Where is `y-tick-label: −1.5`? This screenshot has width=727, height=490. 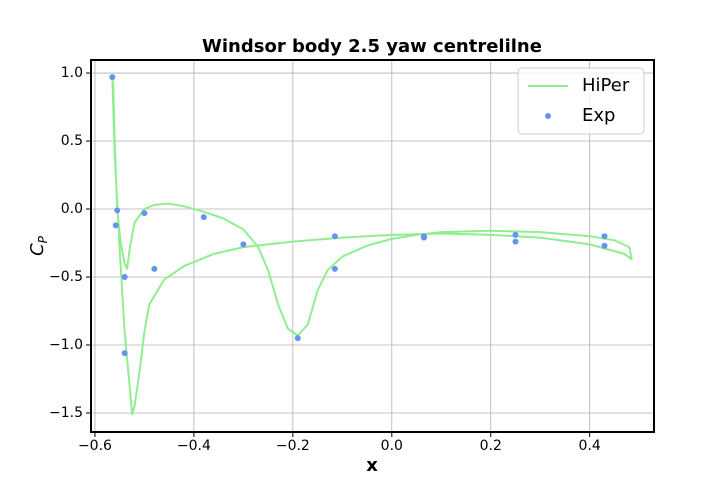
y-tick-label: −1.5 is located at coordinates (66, 413).